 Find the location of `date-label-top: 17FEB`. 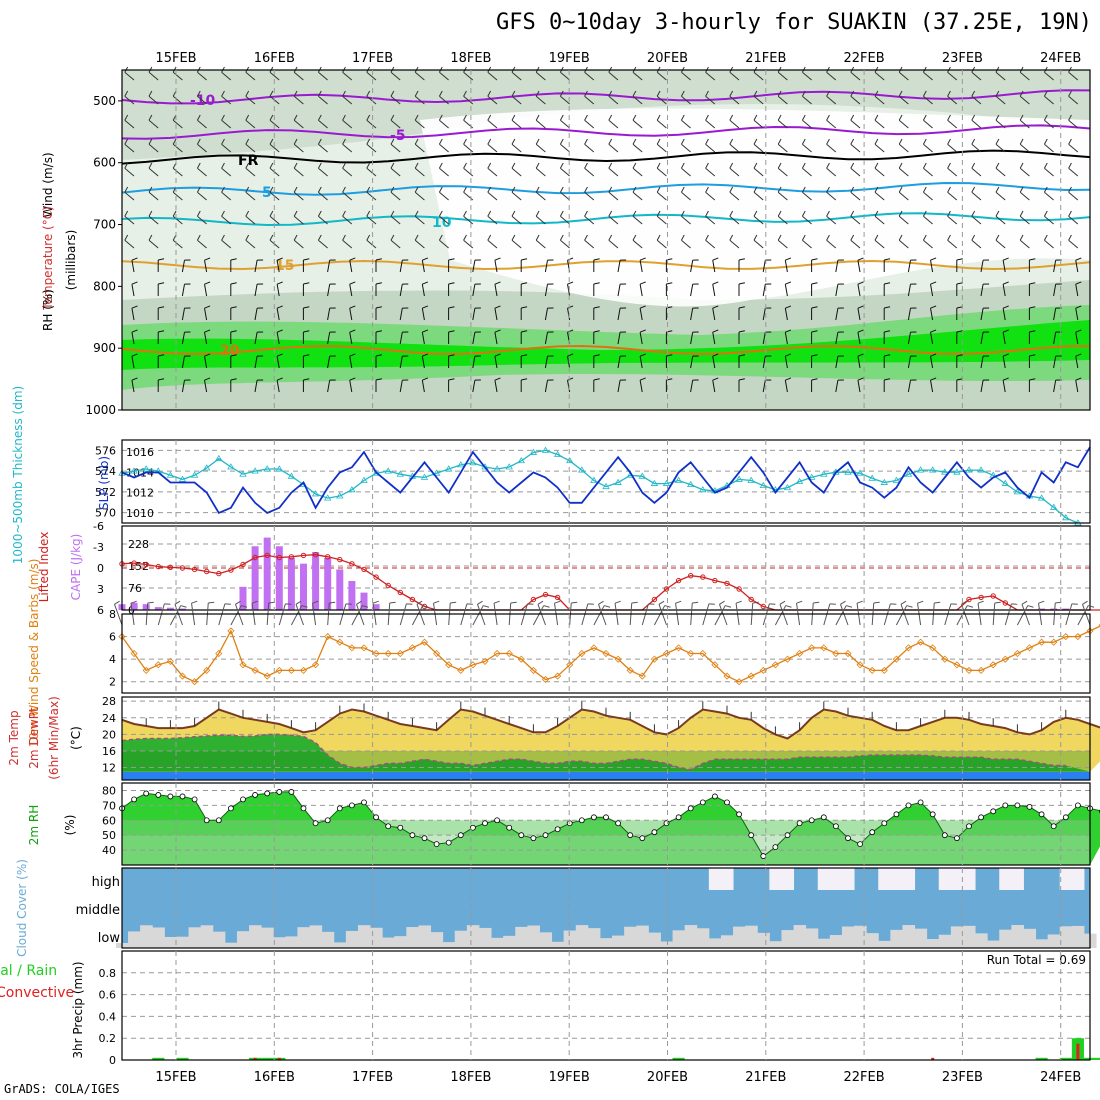

date-label-top: 17FEB is located at coordinates (372, 58).